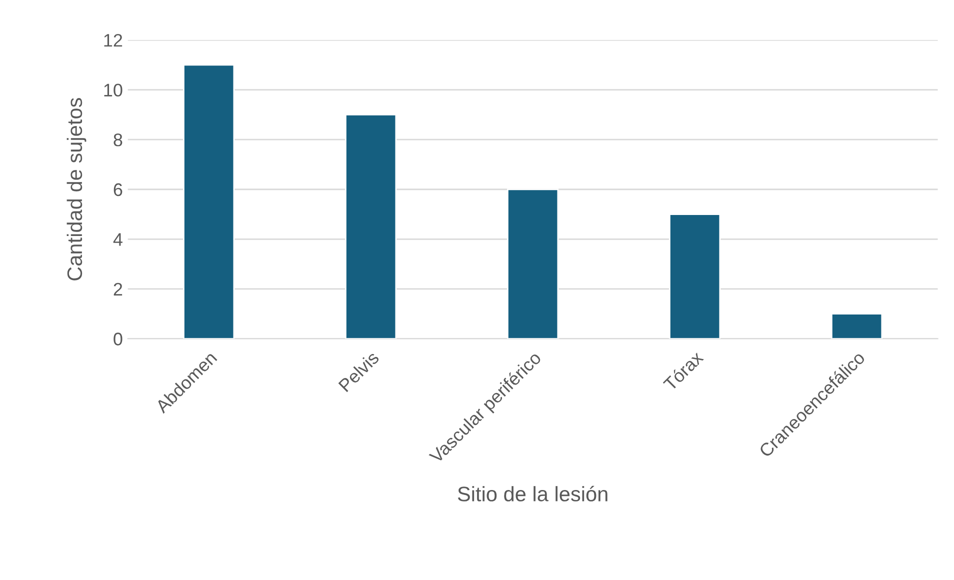 This screenshot has width=954, height=580. Describe the element at coordinates (118, 140) in the screenshot. I see `y-tick-label: 8` at that location.